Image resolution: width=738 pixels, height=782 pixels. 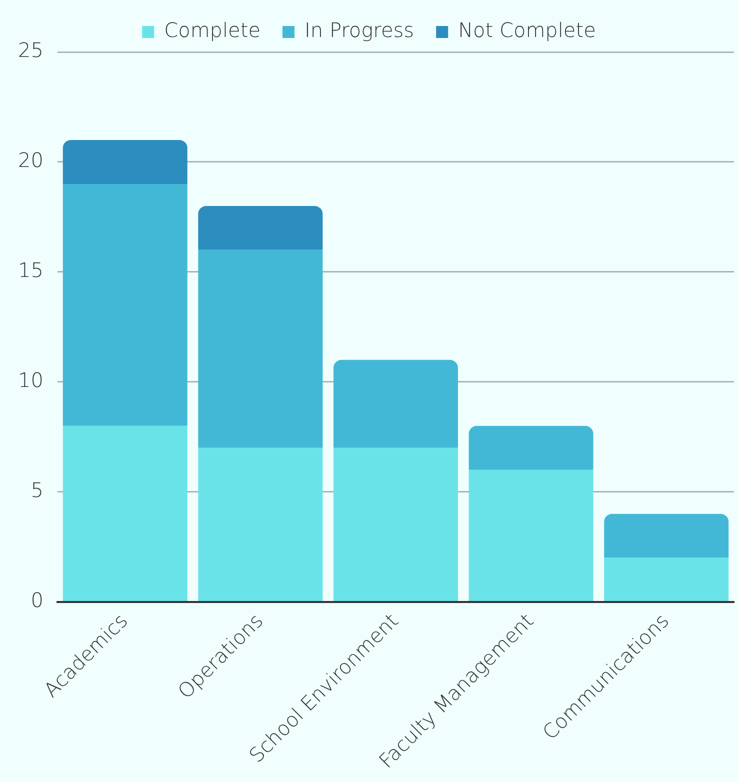 I want to click on y-tick-label: 10, so click(x=31, y=380).